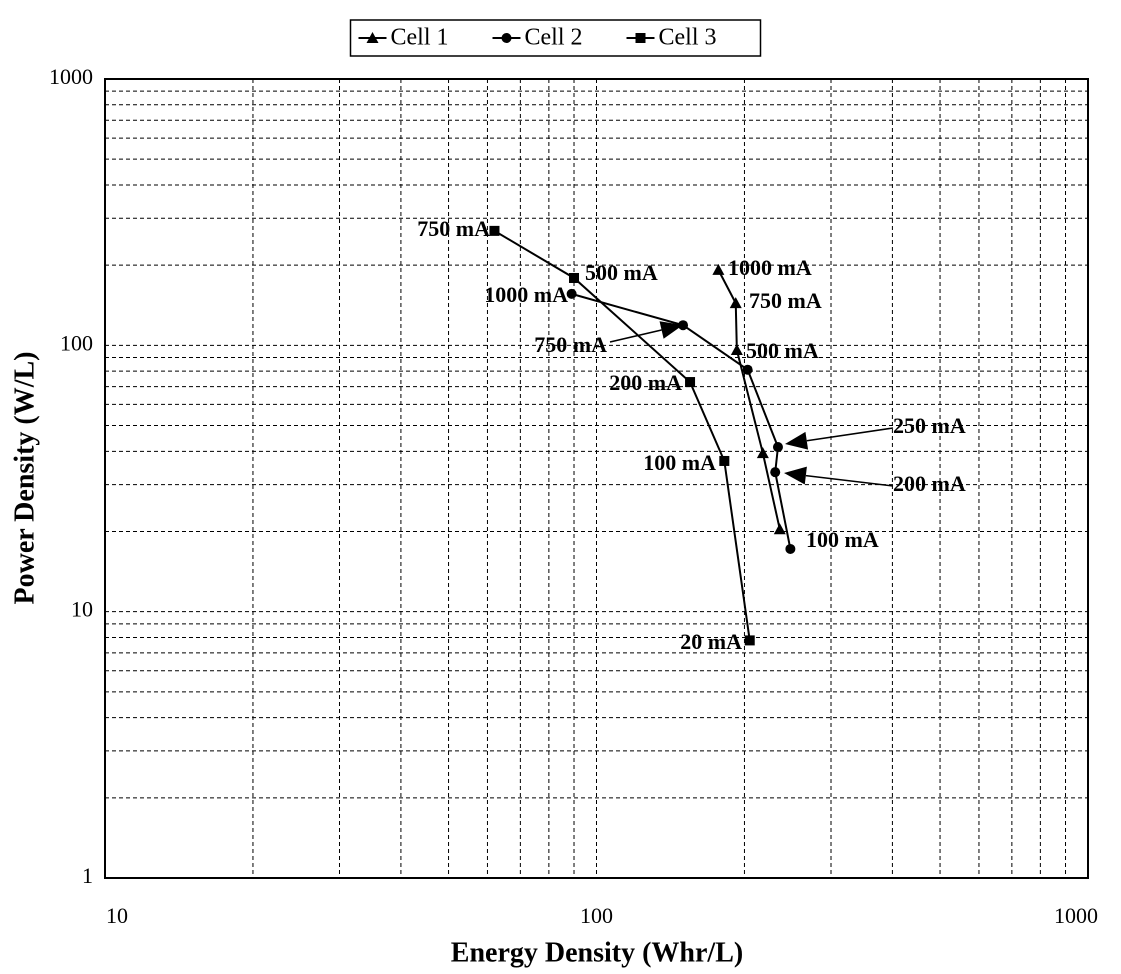 This screenshot has height=974, width=1121. What do you see at coordinates (117, 915) in the screenshot?
I see `x-tick-label: 10` at bounding box center [117, 915].